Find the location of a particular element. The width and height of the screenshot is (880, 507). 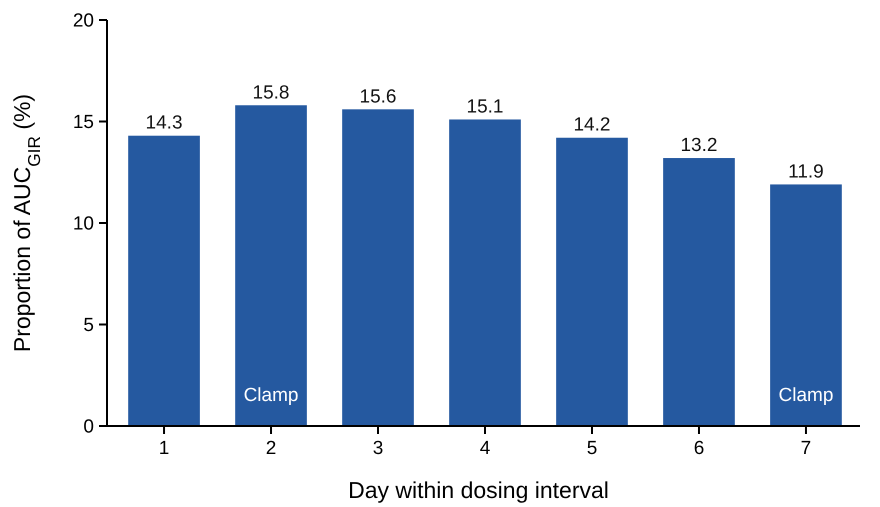

x-axis-title: Day within dosing interval is located at coordinates (478, 490).